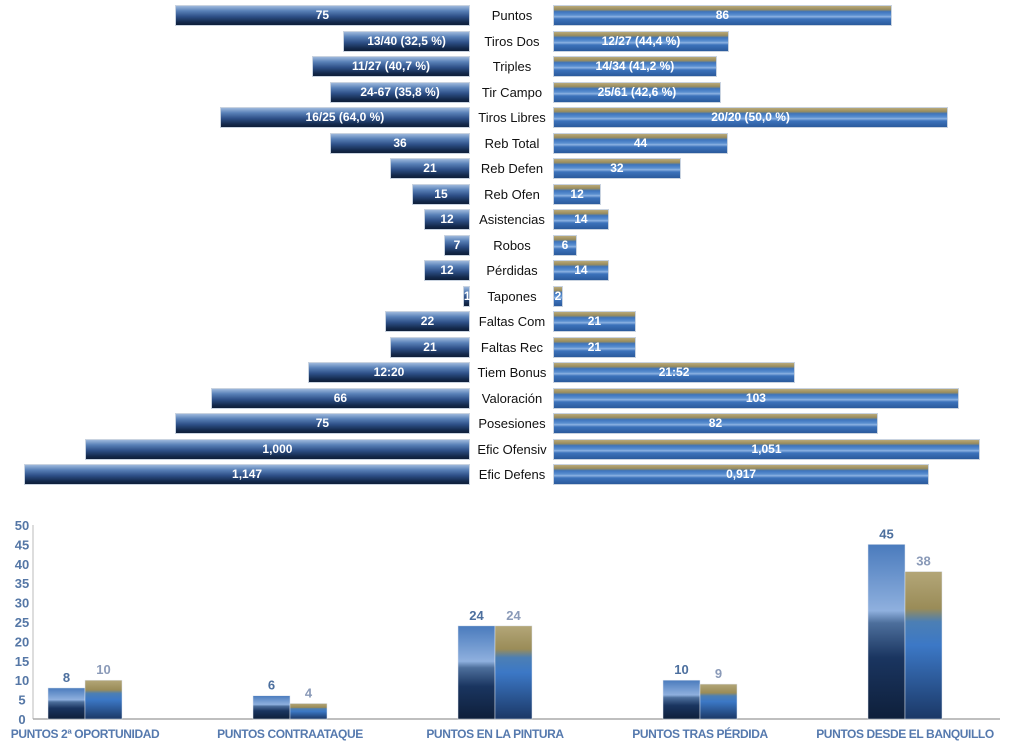 This screenshot has width=1024, height=754. What do you see at coordinates (344, 117) in the screenshot?
I see `left-team-bar: 16/25 (64,0 %)` at bounding box center [344, 117].